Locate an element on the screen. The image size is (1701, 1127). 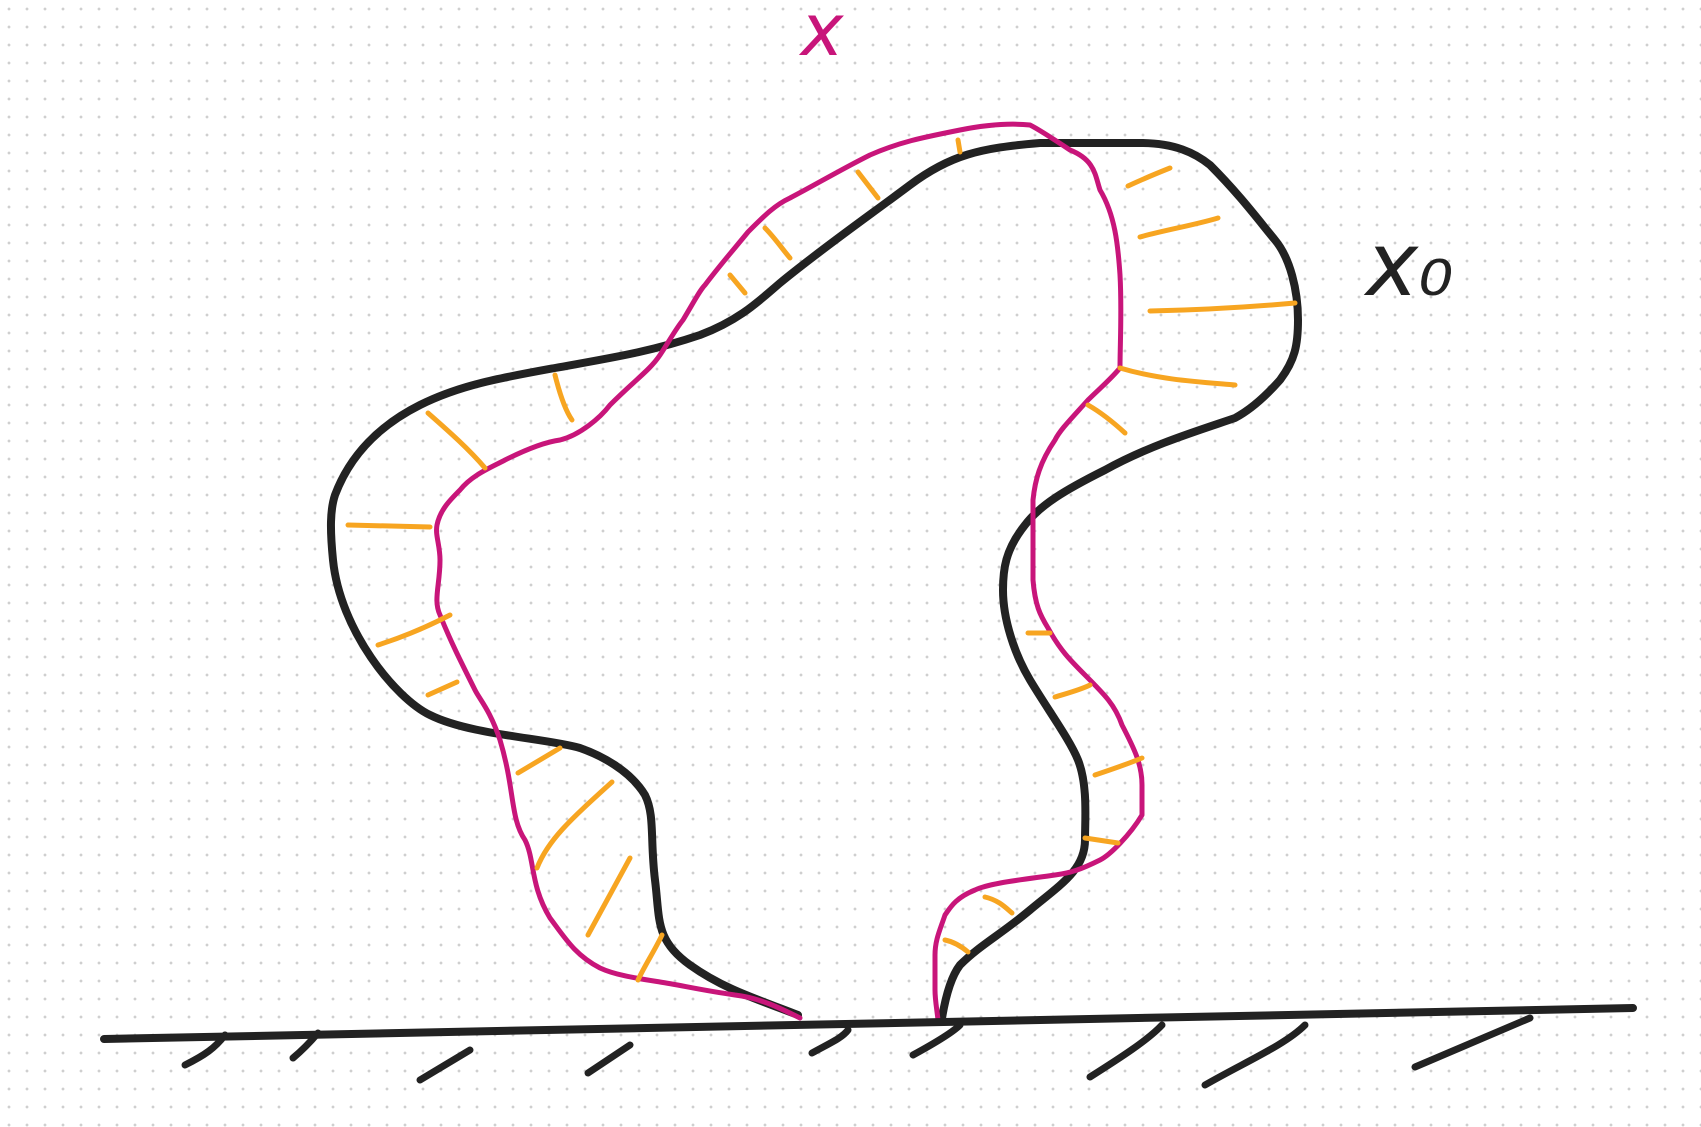
ground-line is located at coordinates (868, 1023).